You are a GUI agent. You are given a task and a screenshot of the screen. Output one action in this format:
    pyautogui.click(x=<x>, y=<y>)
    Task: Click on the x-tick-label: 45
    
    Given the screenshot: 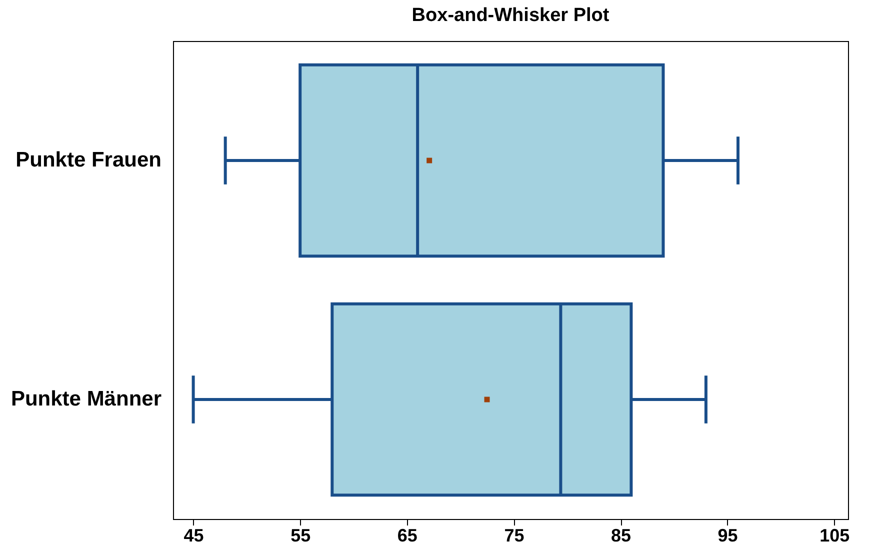 What is the action you would take?
    pyautogui.click(x=194, y=536)
    